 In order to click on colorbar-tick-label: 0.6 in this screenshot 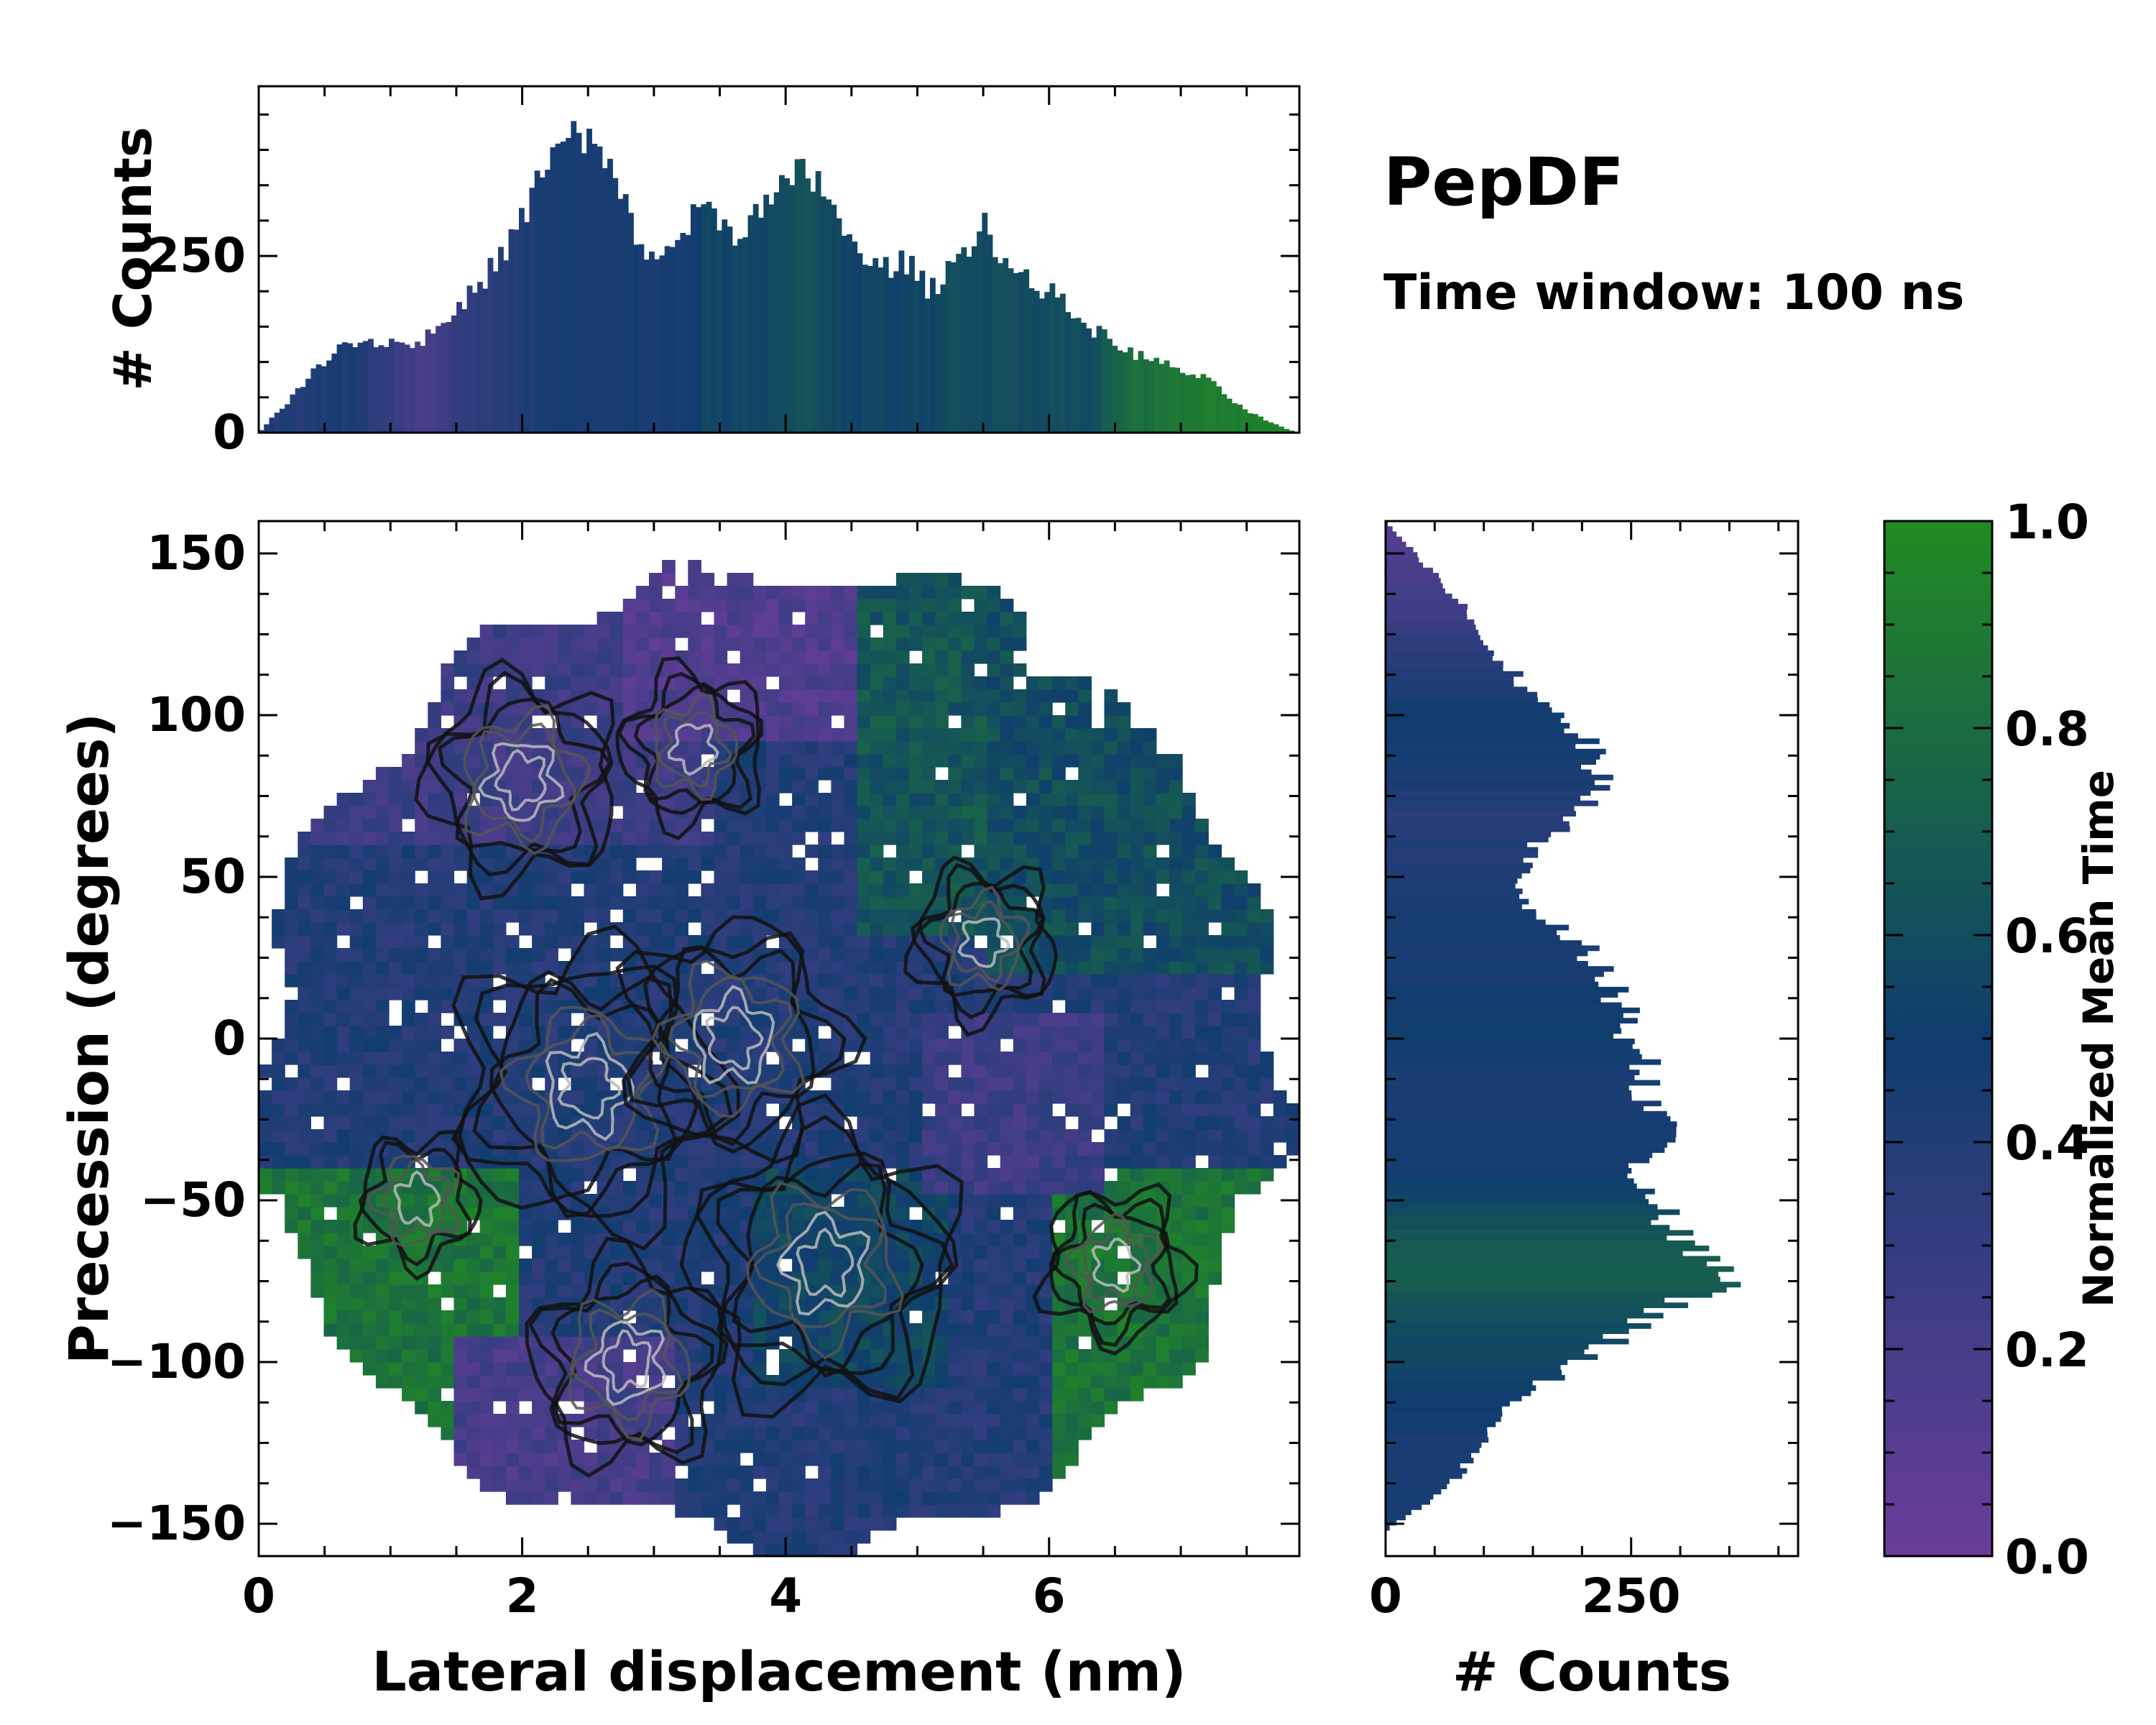, I will do `click(2047, 936)`.